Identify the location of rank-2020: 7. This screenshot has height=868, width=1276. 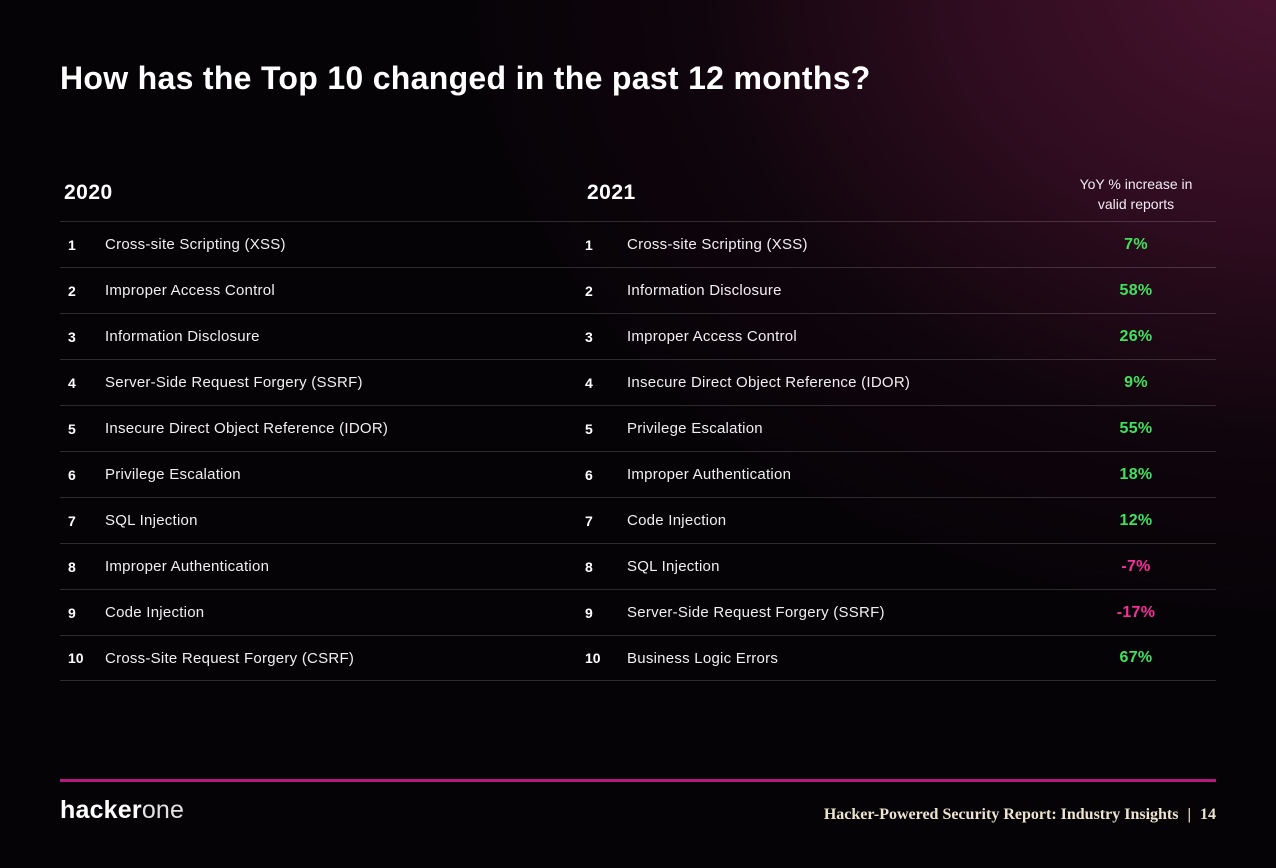
(72, 520).